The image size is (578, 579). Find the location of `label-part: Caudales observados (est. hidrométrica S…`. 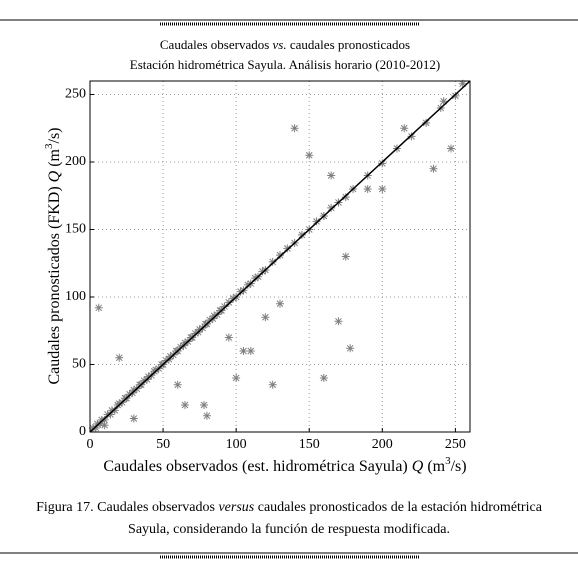

label-part: Caudales observados (est. hidrométrica S… is located at coordinates (257, 466).